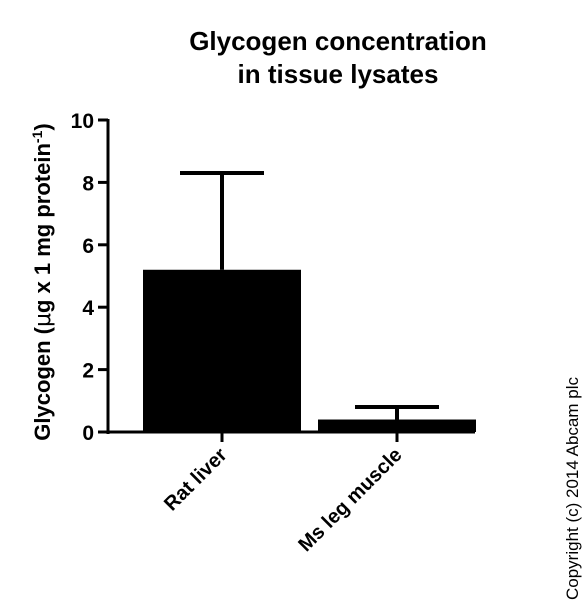 The image size is (586, 600). I want to click on y-tick-label-1: 2, so click(88, 371).